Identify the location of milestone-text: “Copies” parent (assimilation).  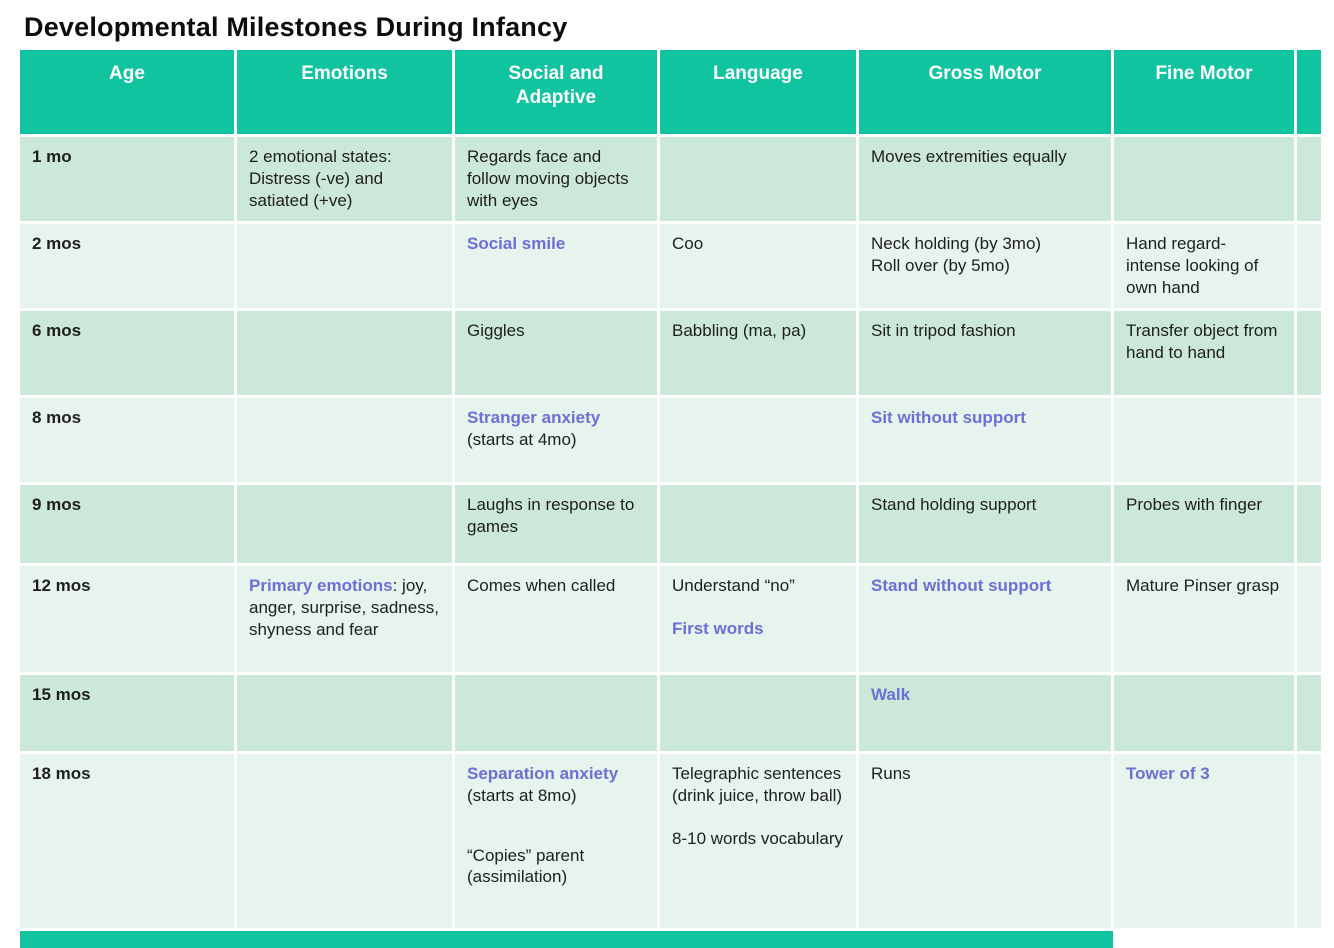
(526, 866).